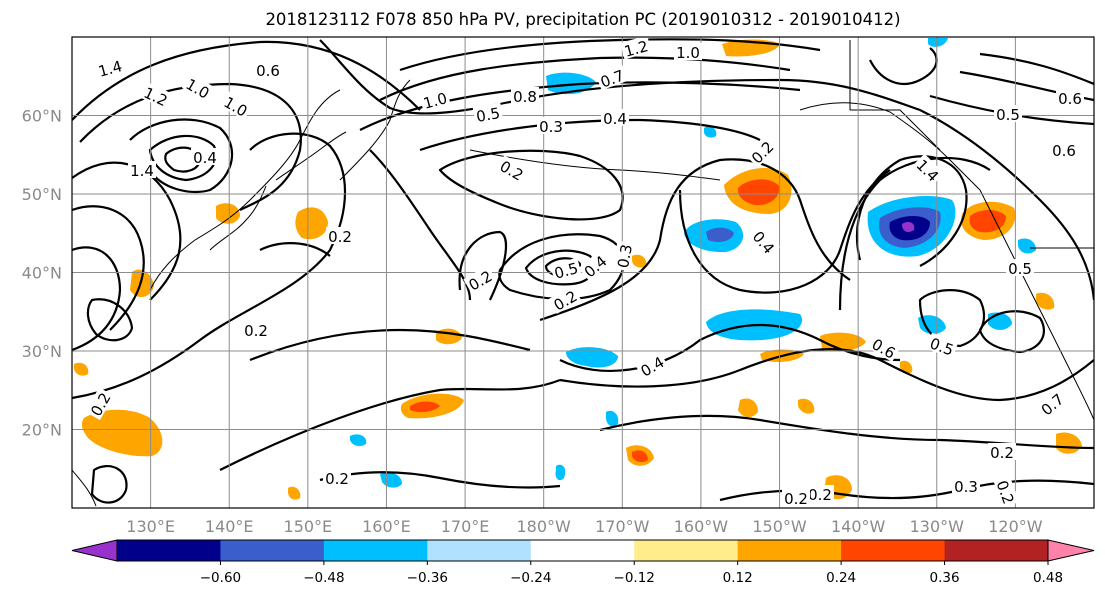  What do you see at coordinates (308, 526) in the screenshot?
I see `longitude-label: 150°E` at bounding box center [308, 526].